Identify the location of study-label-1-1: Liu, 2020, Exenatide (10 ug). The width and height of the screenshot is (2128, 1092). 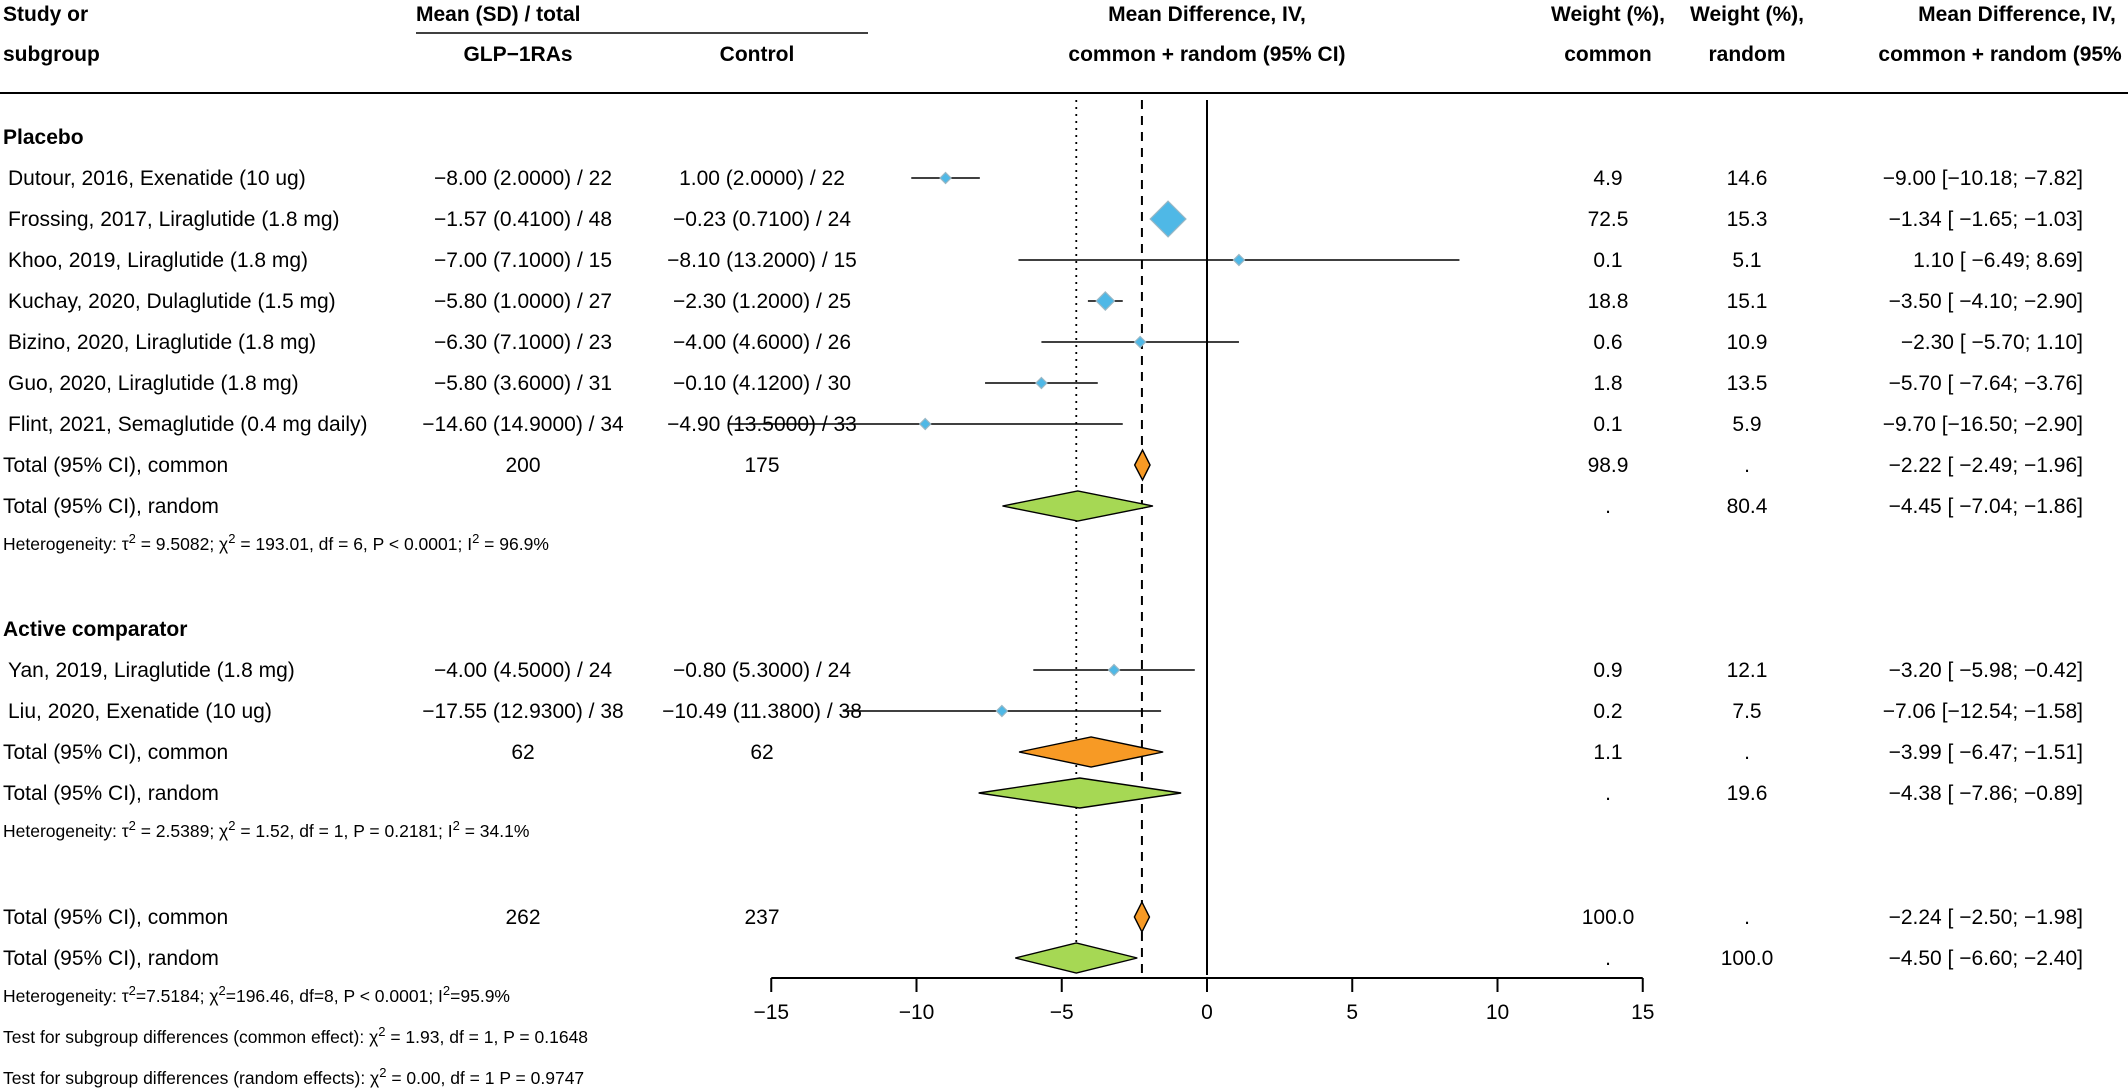
(140, 711).